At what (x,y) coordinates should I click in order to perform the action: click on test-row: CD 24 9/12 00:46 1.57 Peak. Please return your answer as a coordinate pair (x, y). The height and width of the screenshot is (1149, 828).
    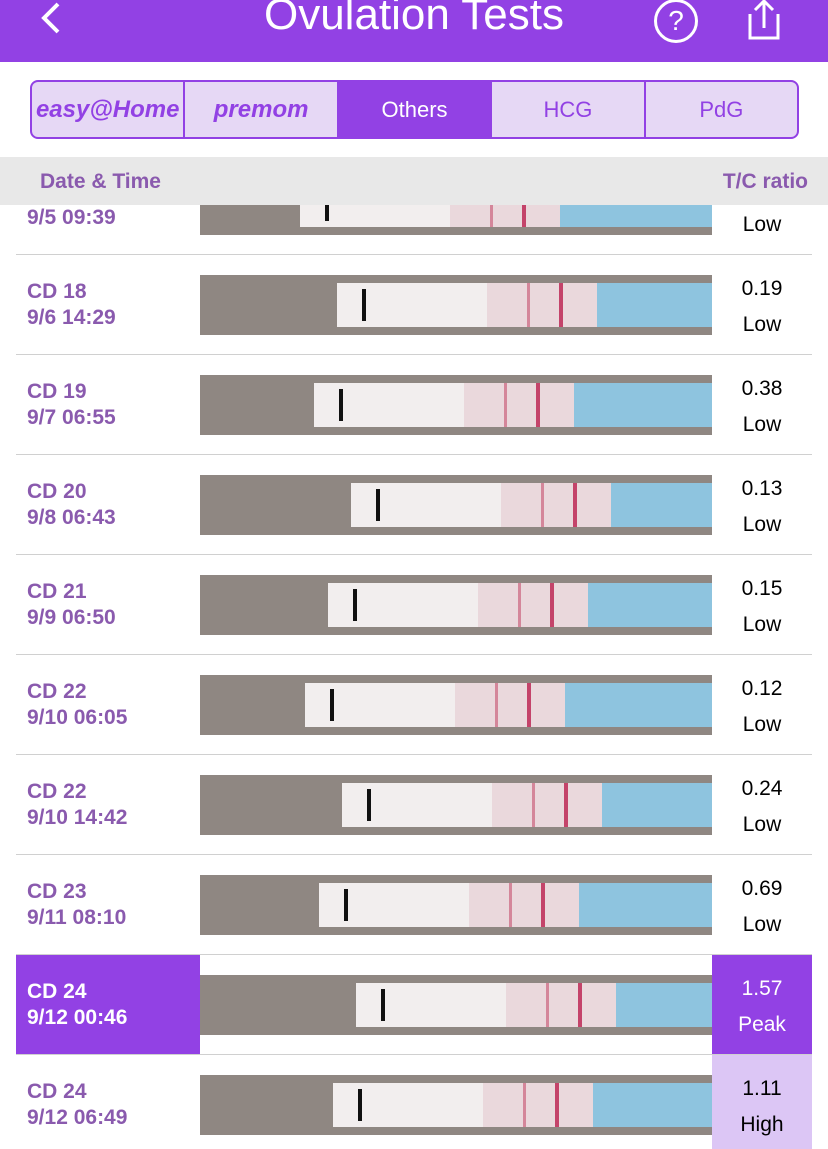
    Looking at the image, I should click on (414, 1005).